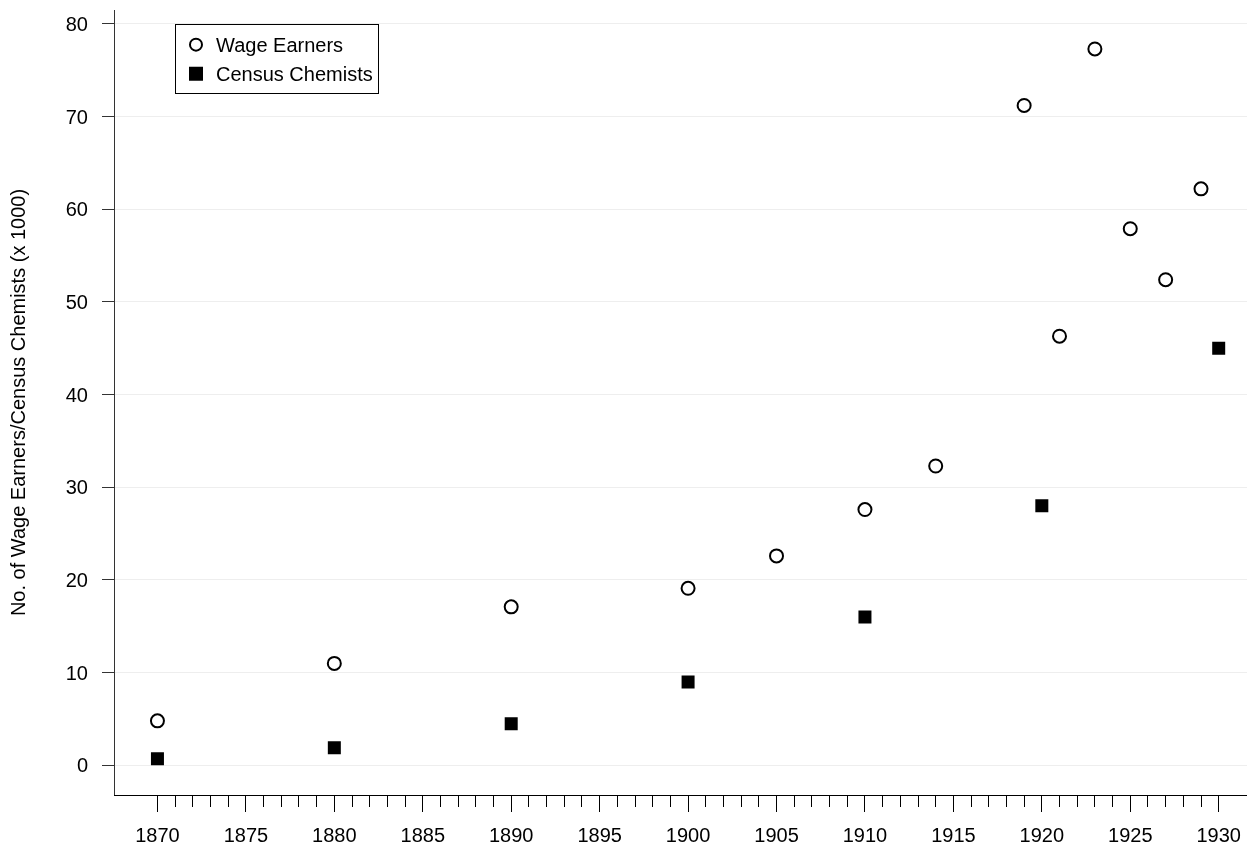 The image size is (1247, 845). I want to click on y-tick-label: 50, so click(76, 301).